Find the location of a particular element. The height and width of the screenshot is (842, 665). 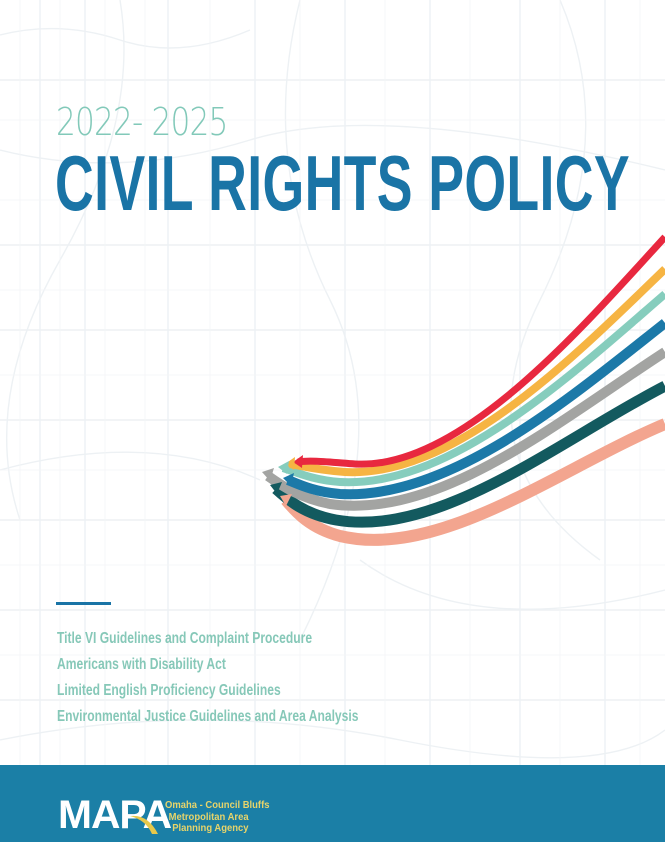

ribbon-gray is located at coordinates (465, 429).